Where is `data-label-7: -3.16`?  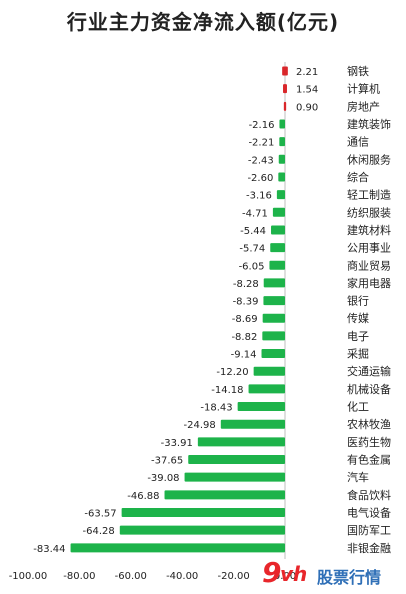
data-label-7: -3.16 is located at coordinates (259, 196).